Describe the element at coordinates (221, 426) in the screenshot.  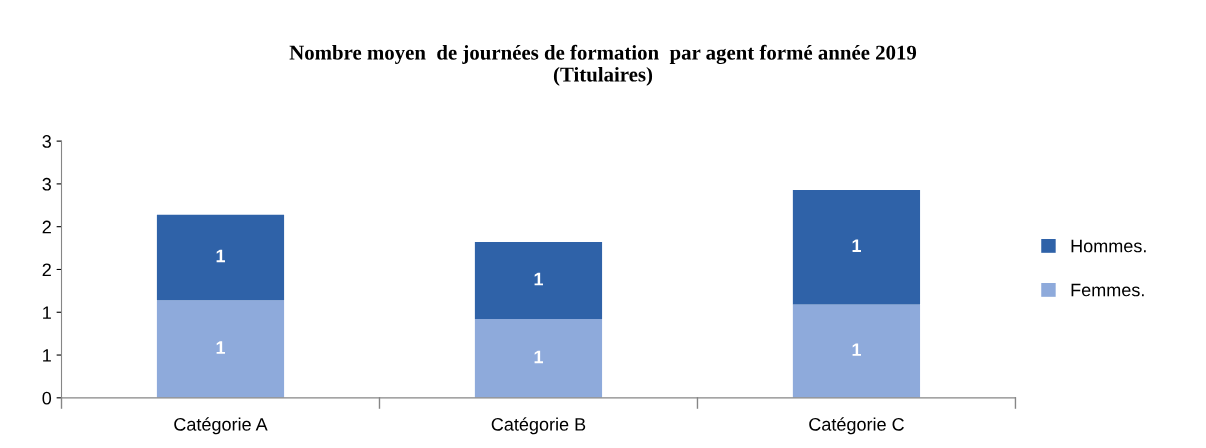
I see `x-tick-label: Catégorie A` at that location.